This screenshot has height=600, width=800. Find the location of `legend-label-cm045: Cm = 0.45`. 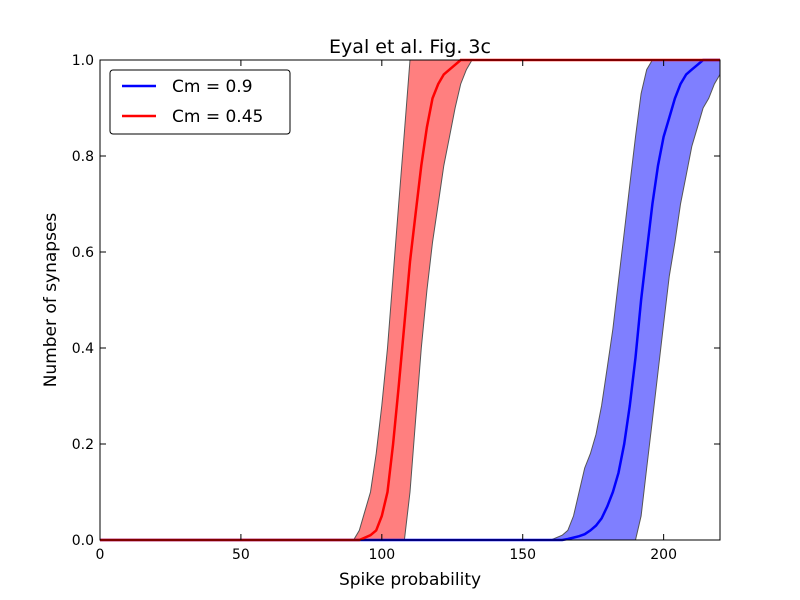

legend-label-cm045: Cm = 0.45 is located at coordinates (217, 117).